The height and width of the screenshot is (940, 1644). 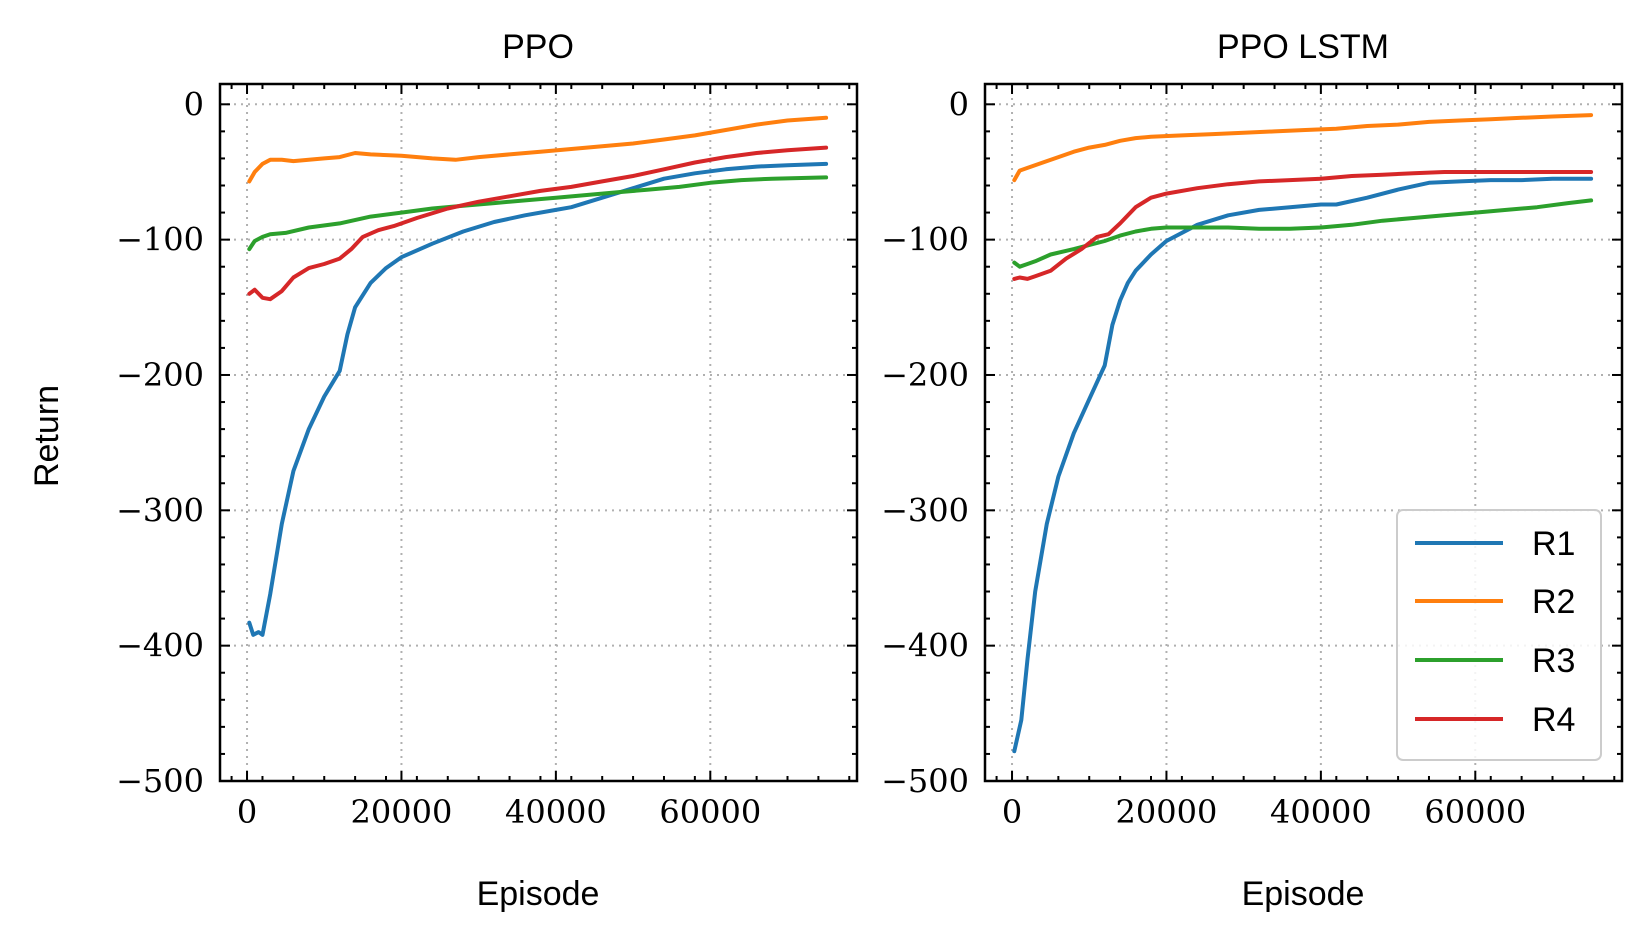 I want to click on y-axis-title: Return, so click(x=47, y=436).